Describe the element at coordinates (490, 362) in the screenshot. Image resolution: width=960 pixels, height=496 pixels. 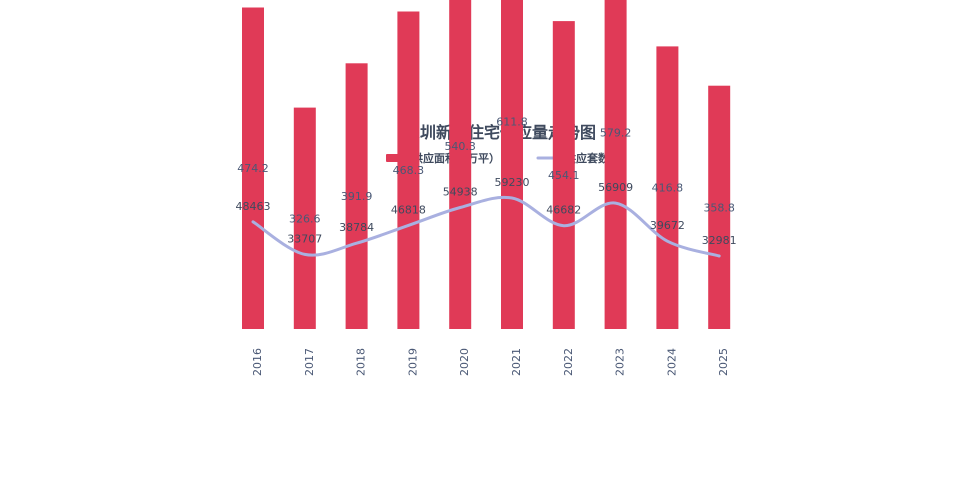
I see `x-axis-ticks: 2016 2017 2018 2019 2020 2021 2022 2023 2024 2025` at that location.